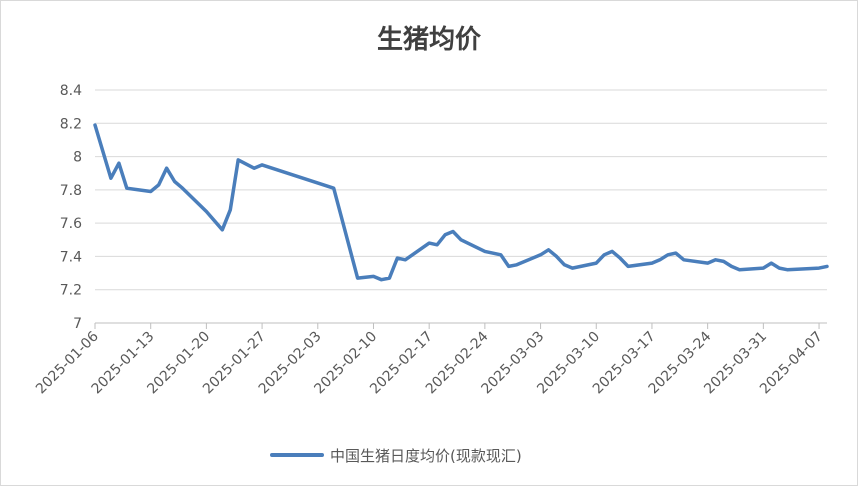  Describe the element at coordinates (71, 224) in the screenshot. I see `y-tick-label: 7.6` at that location.